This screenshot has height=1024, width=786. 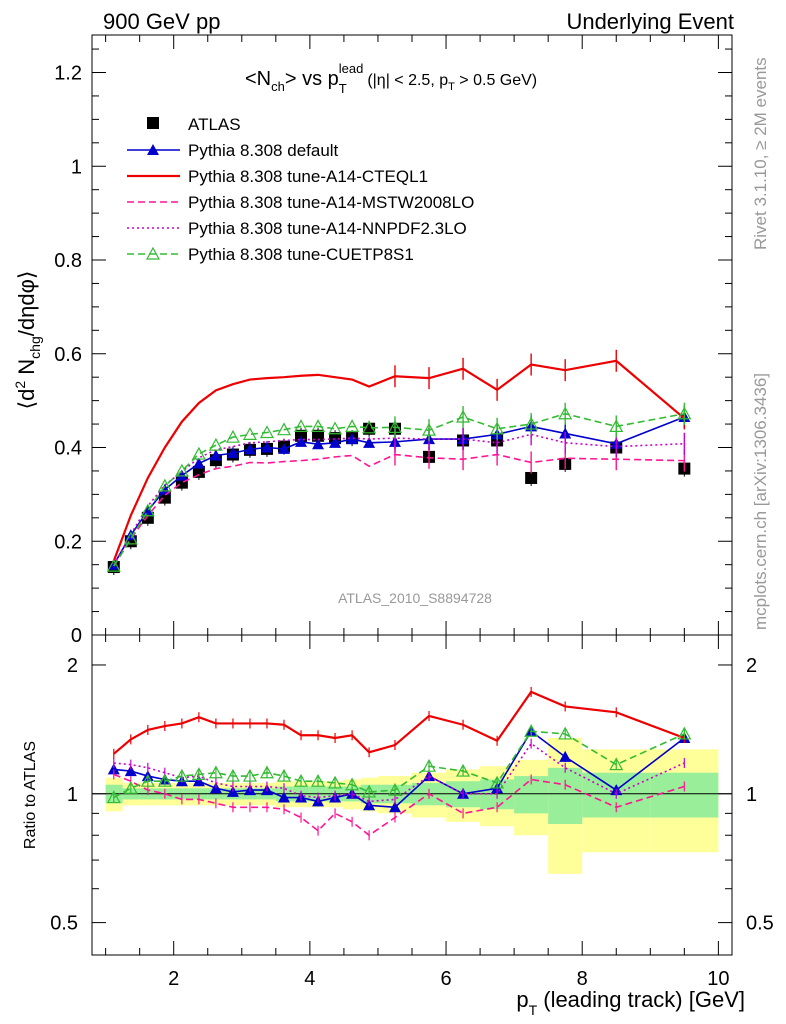 I want to click on mcplots-label: mcplots.cern.ch [arXiv:1306.3436], so click(x=760, y=501).